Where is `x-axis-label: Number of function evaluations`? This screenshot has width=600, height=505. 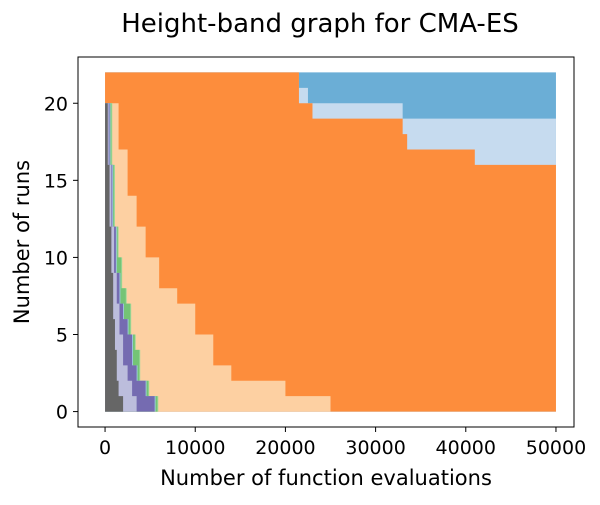
x-axis-label: Number of function evaluations is located at coordinates (326, 478).